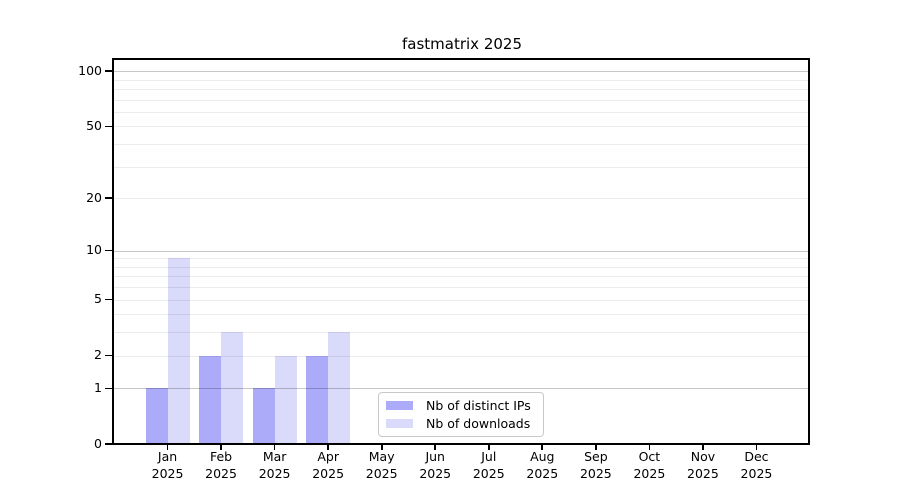 This screenshot has height=500, width=900. I want to click on y-tick-label: 100, so click(90, 70).